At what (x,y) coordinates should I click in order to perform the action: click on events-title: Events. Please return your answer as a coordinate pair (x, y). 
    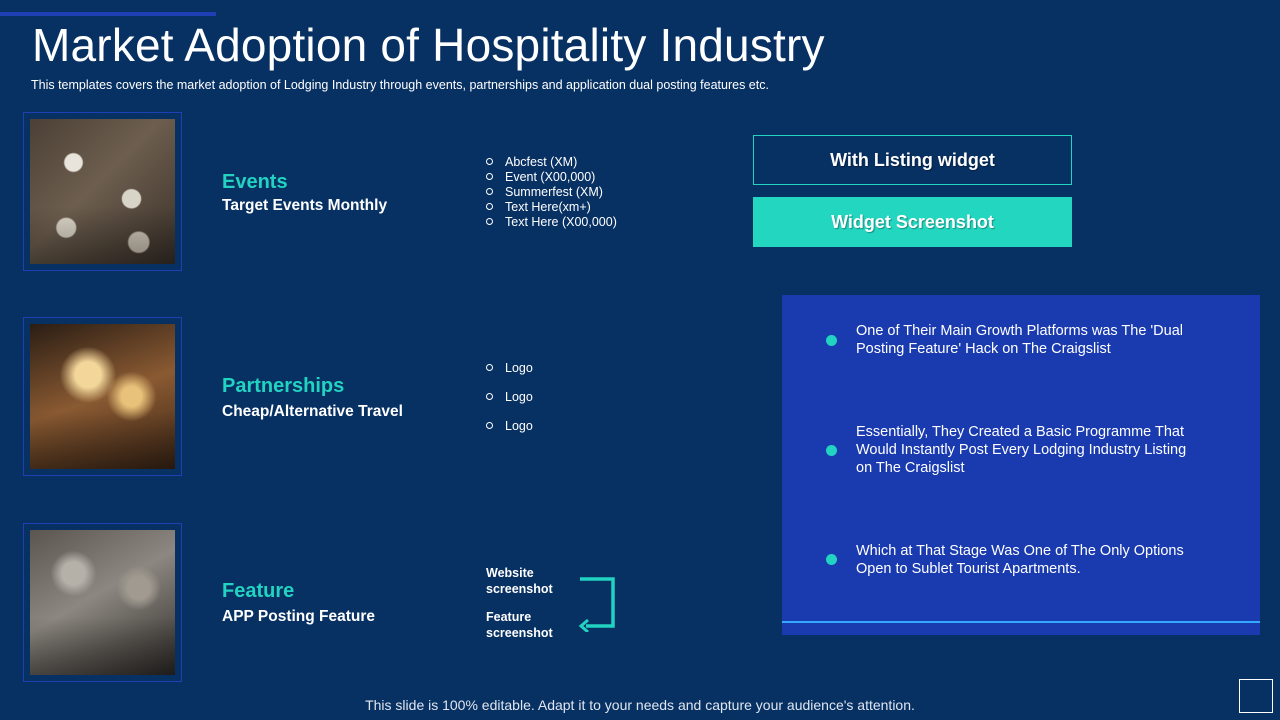
    Looking at the image, I should click on (255, 182).